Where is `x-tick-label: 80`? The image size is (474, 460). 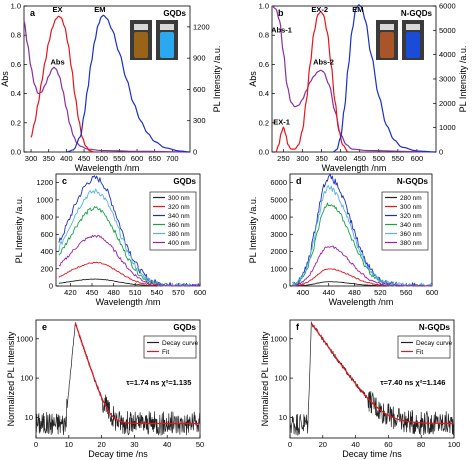
x-tick-label: 80 is located at coordinates (421, 444).